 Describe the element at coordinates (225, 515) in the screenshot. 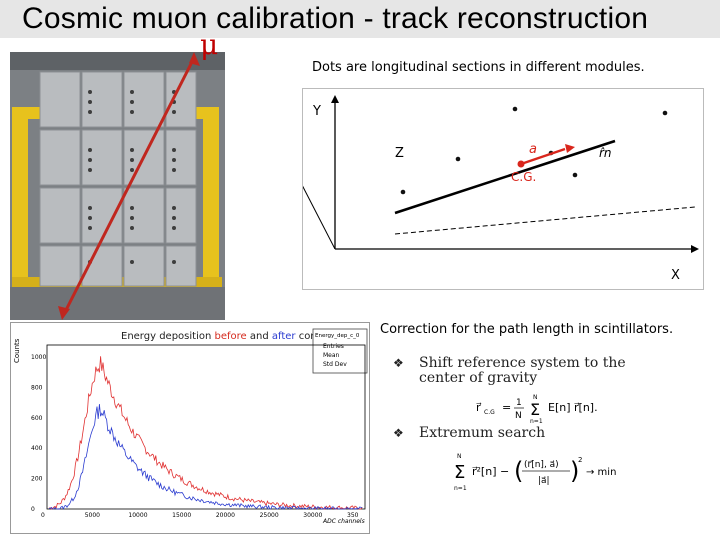

I see `x-tick-label: 20000` at that location.